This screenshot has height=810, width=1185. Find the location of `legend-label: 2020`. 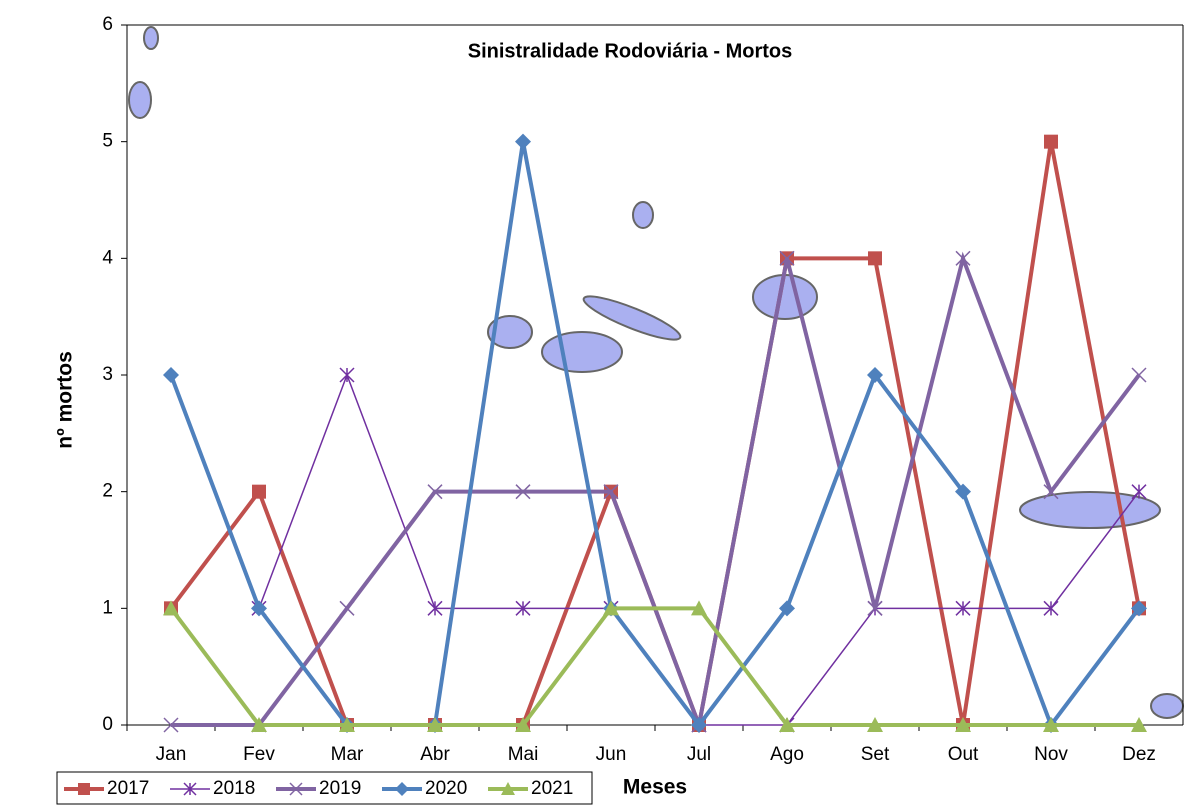

legend-label: 2020 is located at coordinates (446, 788).